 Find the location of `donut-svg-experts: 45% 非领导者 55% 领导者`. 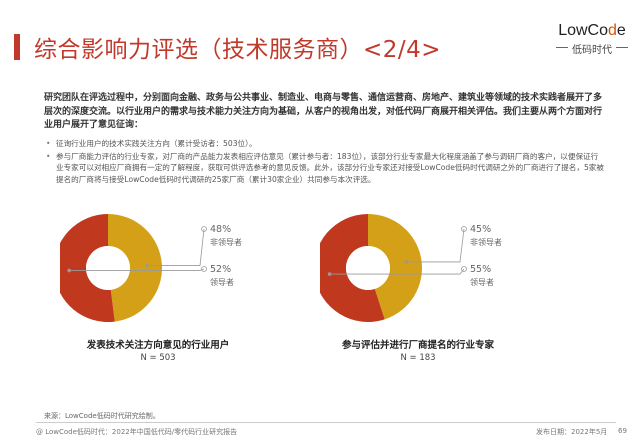

donut-svg-experts: 45% 非领导者 55% 领导者 is located at coordinates (411, 268).